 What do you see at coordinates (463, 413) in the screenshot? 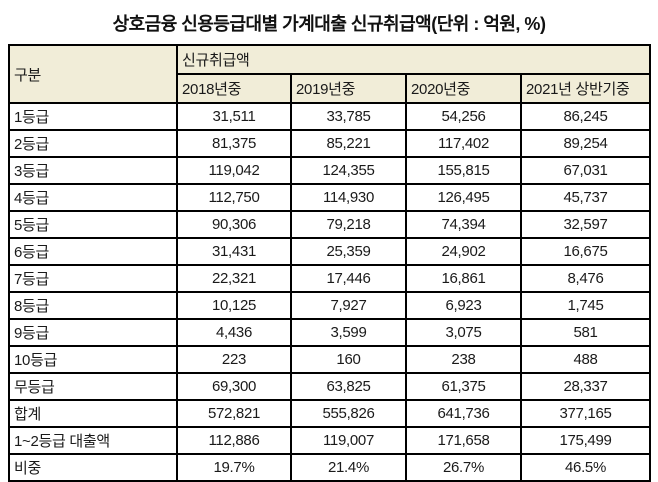
I see `value-cell: 641,736` at bounding box center [463, 413].